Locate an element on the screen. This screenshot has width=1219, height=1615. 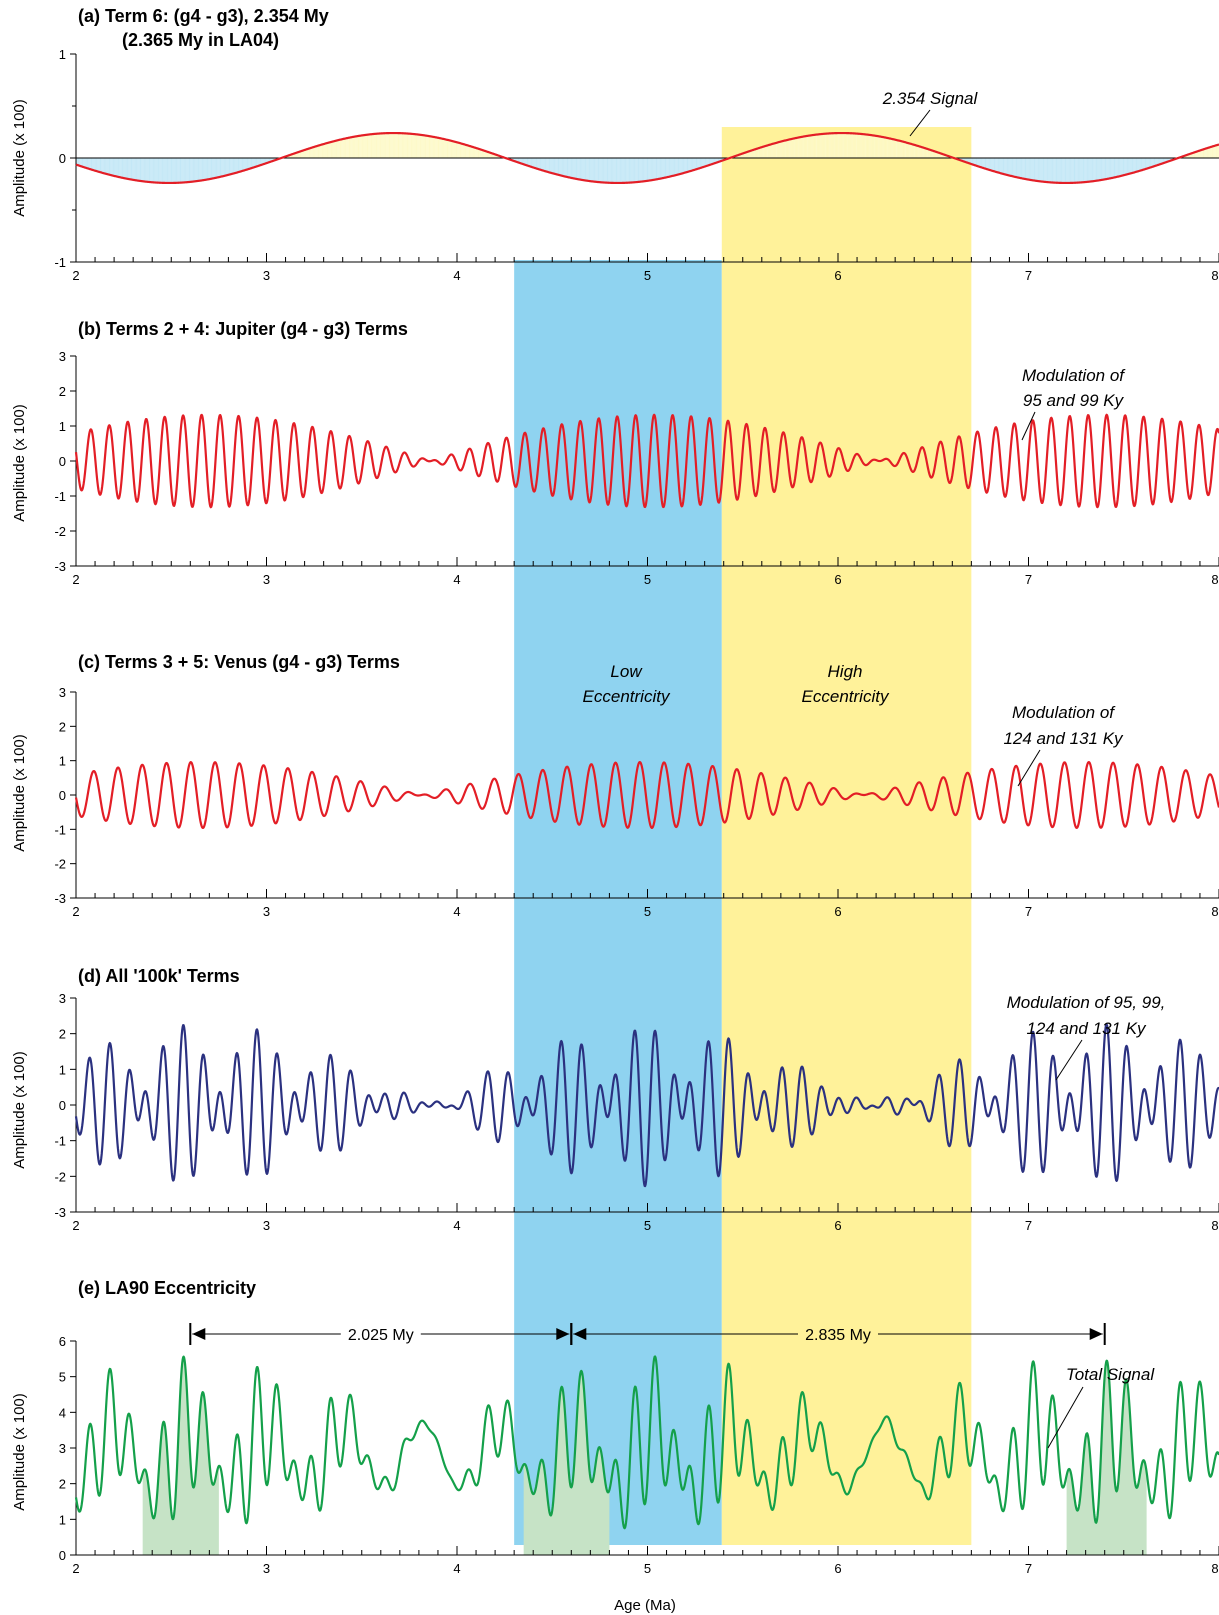
high-eccentricity-label-line1: High is located at coordinates (845, 671).